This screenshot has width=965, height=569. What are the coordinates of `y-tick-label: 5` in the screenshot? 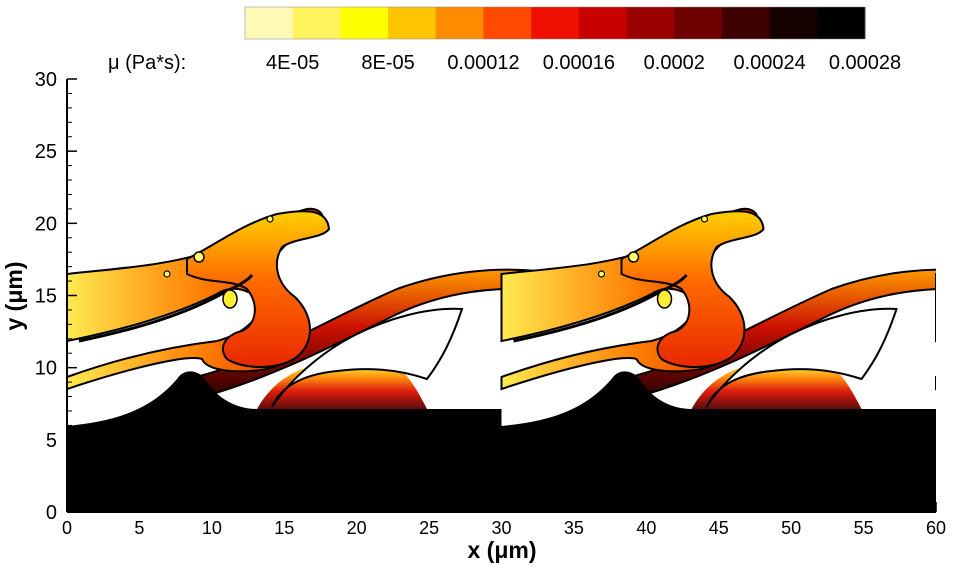 It's located at (51, 441).